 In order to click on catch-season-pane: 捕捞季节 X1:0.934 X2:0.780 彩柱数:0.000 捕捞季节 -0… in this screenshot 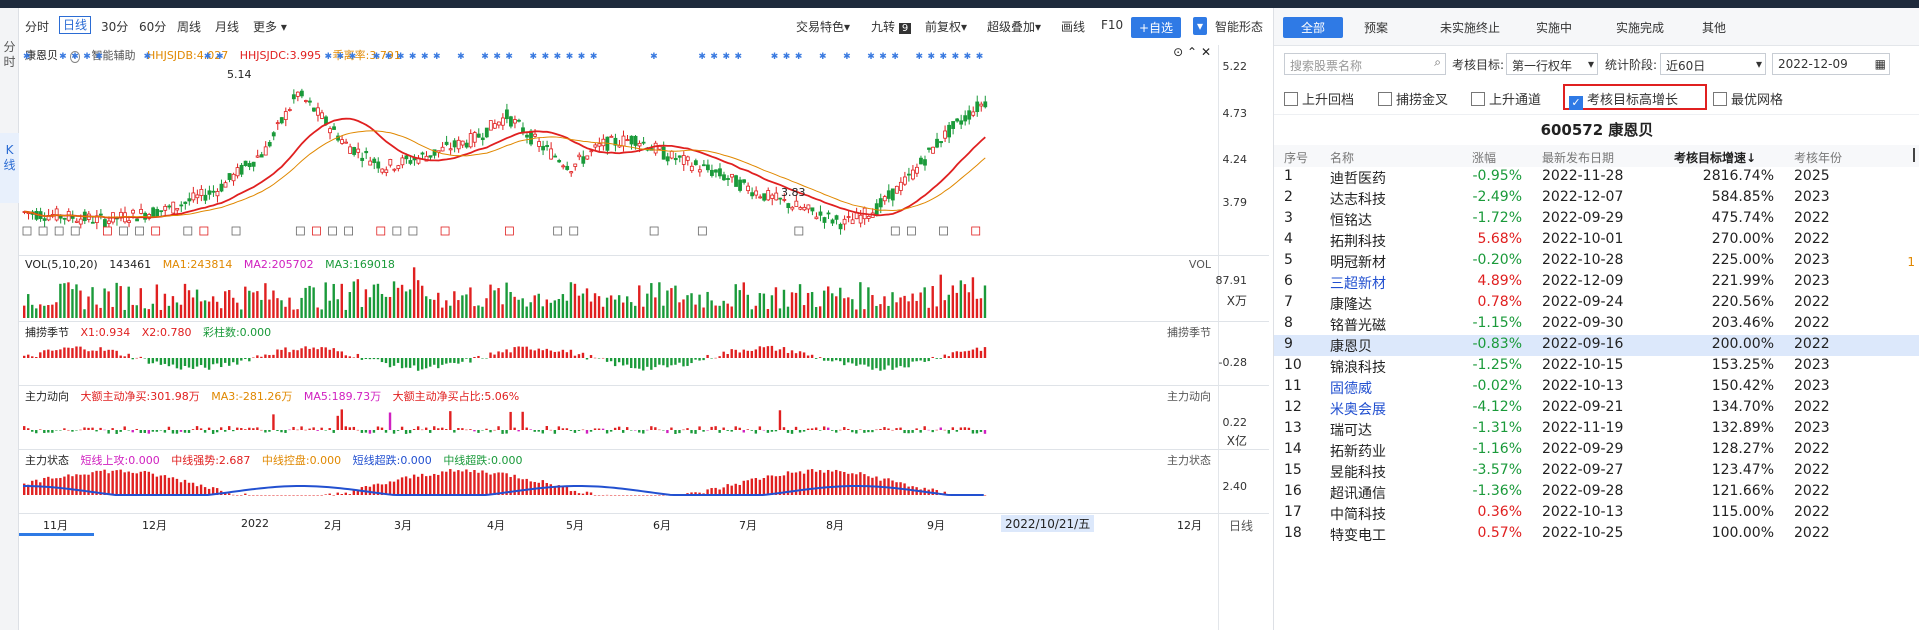, I will do `click(644, 353)`.